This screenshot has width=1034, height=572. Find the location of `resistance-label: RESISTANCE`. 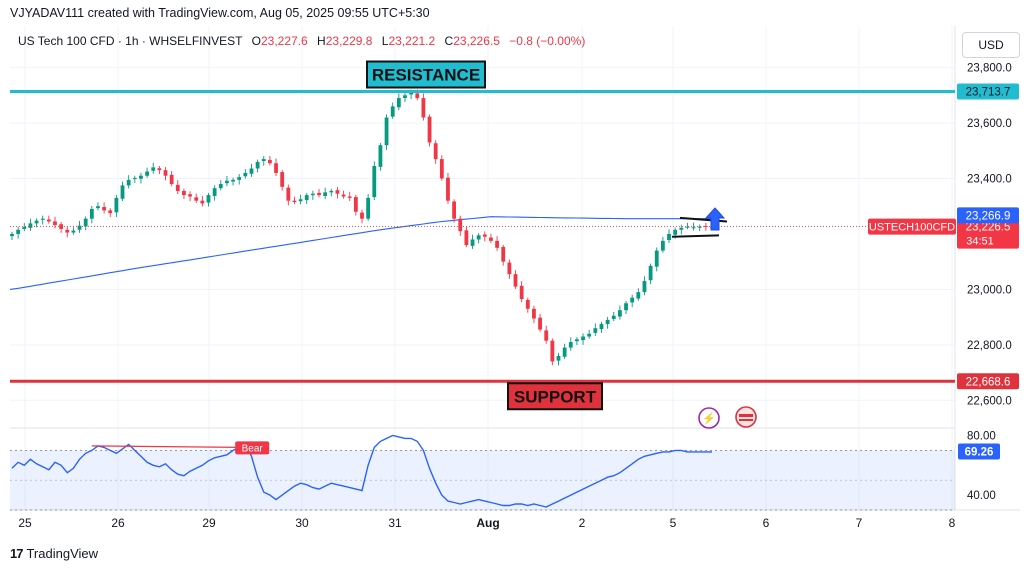

resistance-label: RESISTANCE is located at coordinates (426, 75).